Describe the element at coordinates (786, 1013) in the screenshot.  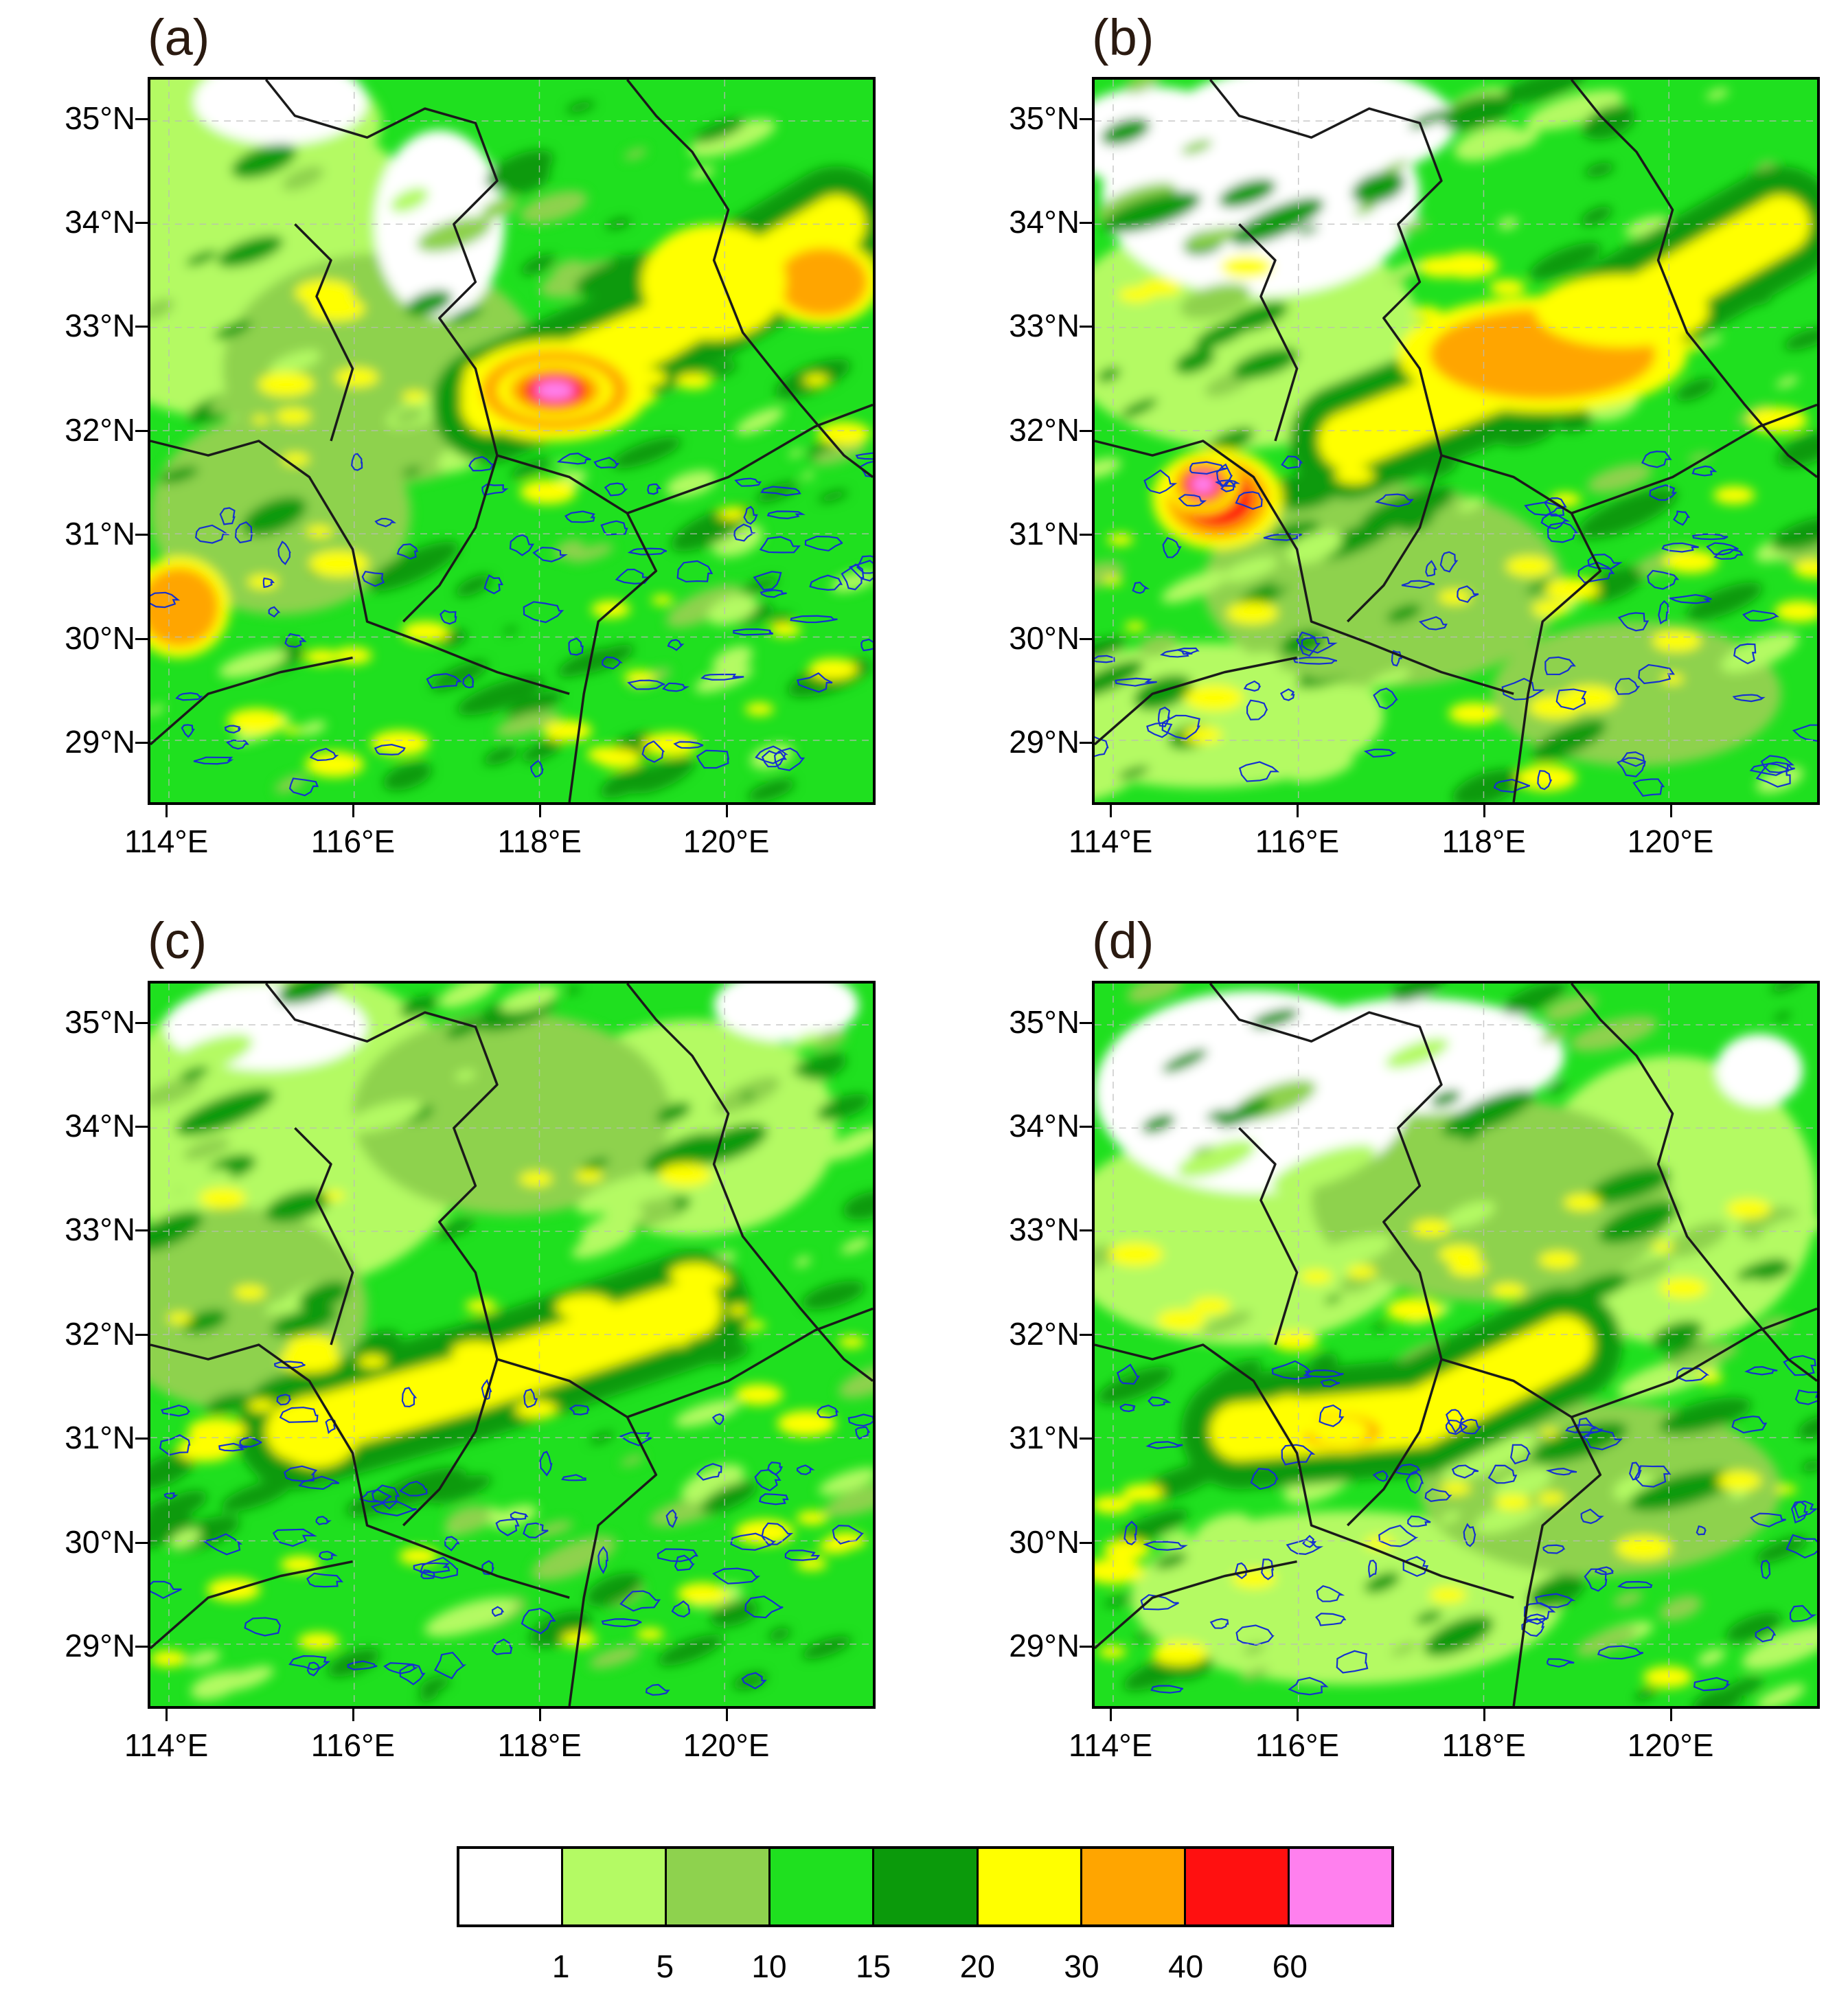
I see `dry-area` at that location.